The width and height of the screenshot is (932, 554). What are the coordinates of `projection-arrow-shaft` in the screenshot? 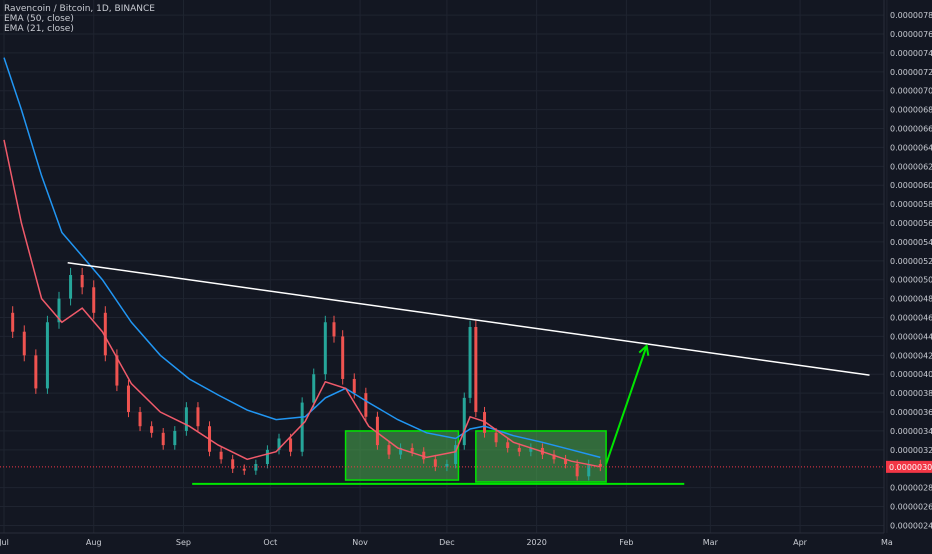 It's located at (626, 405).